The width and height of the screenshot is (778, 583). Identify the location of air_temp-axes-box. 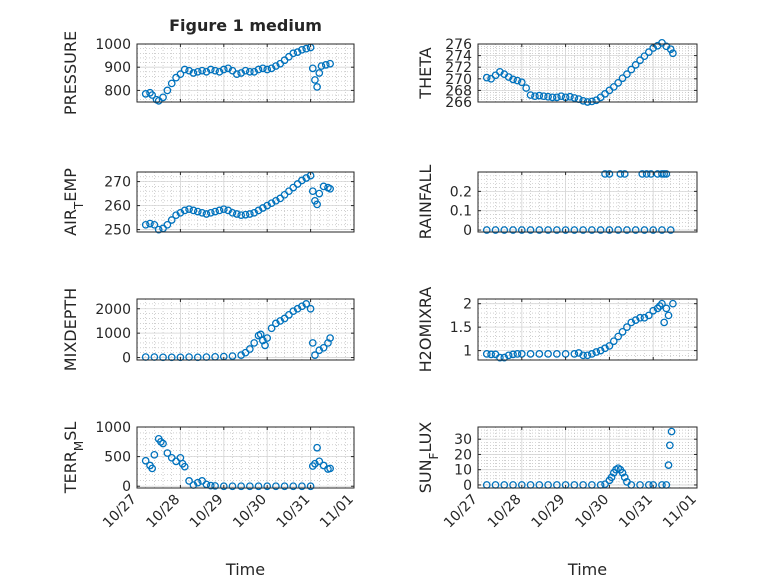
(245, 202).